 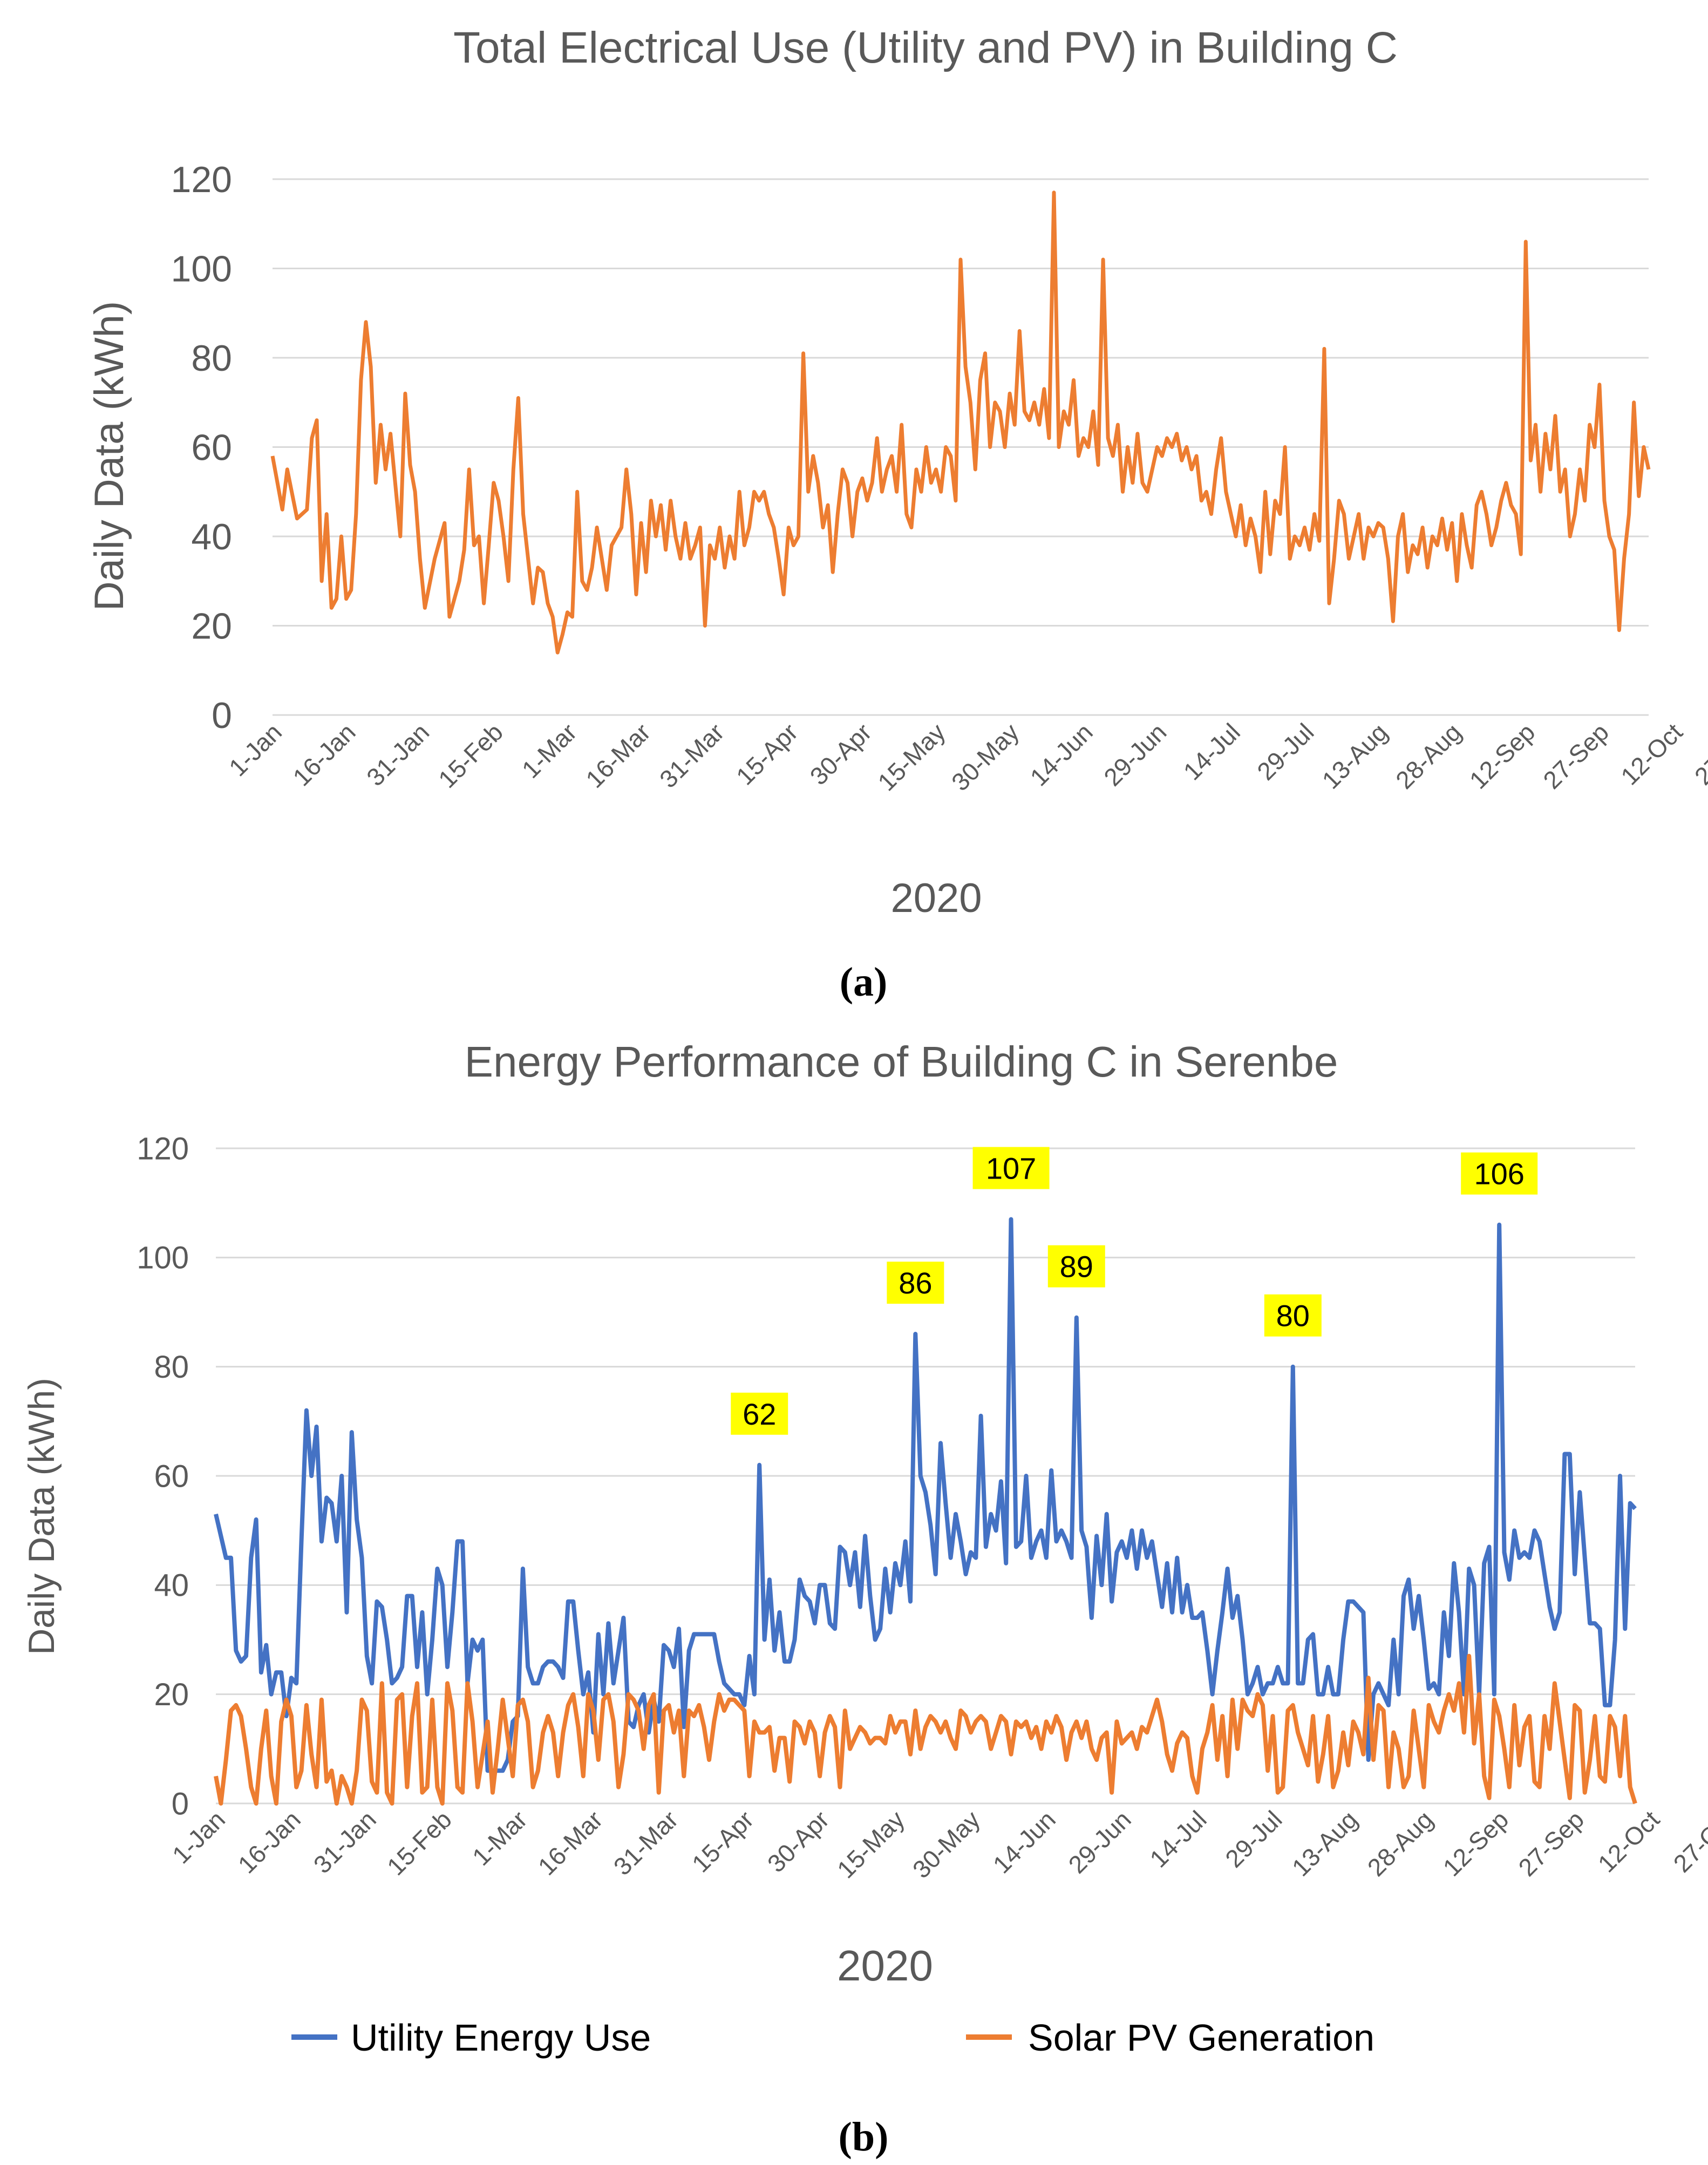 I want to click on x-tick-label: 1-Jan, so click(x=255, y=750).